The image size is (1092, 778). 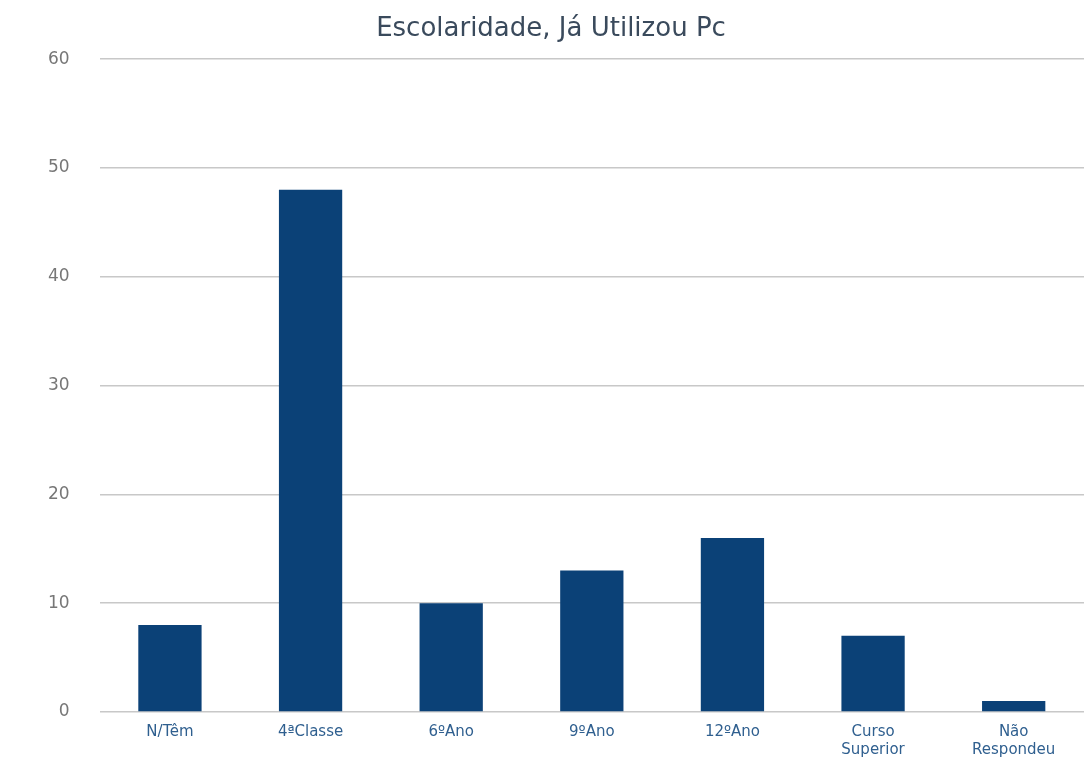 I want to click on y-tick-label: 50, so click(x=58, y=166).